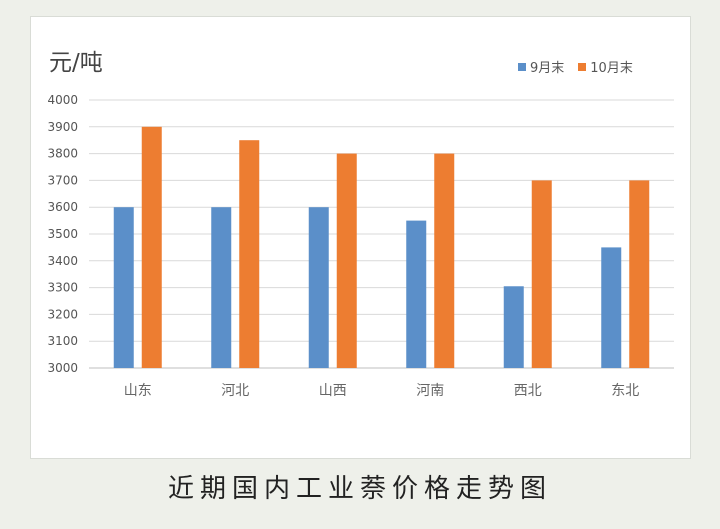 The width and height of the screenshot is (720, 529). Describe the element at coordinates (359, 489) in the screenshot. I see `figure-caption: 近期国内工业萘价格走势图` at that location.